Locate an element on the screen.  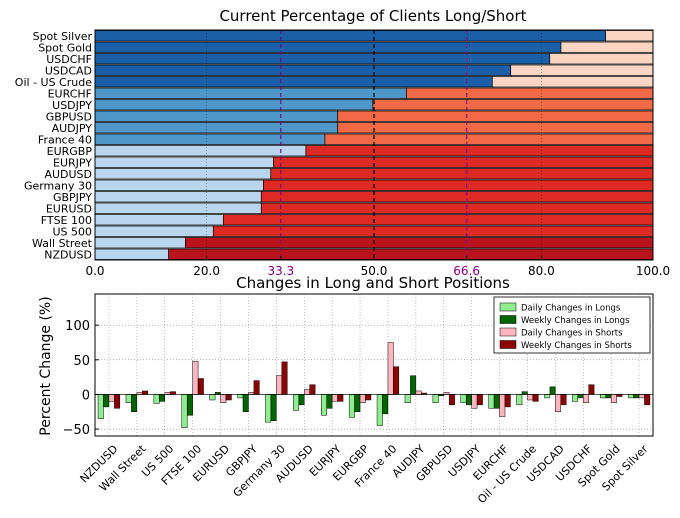
y-tick-label: 0 is located at coordinates (86, 395).